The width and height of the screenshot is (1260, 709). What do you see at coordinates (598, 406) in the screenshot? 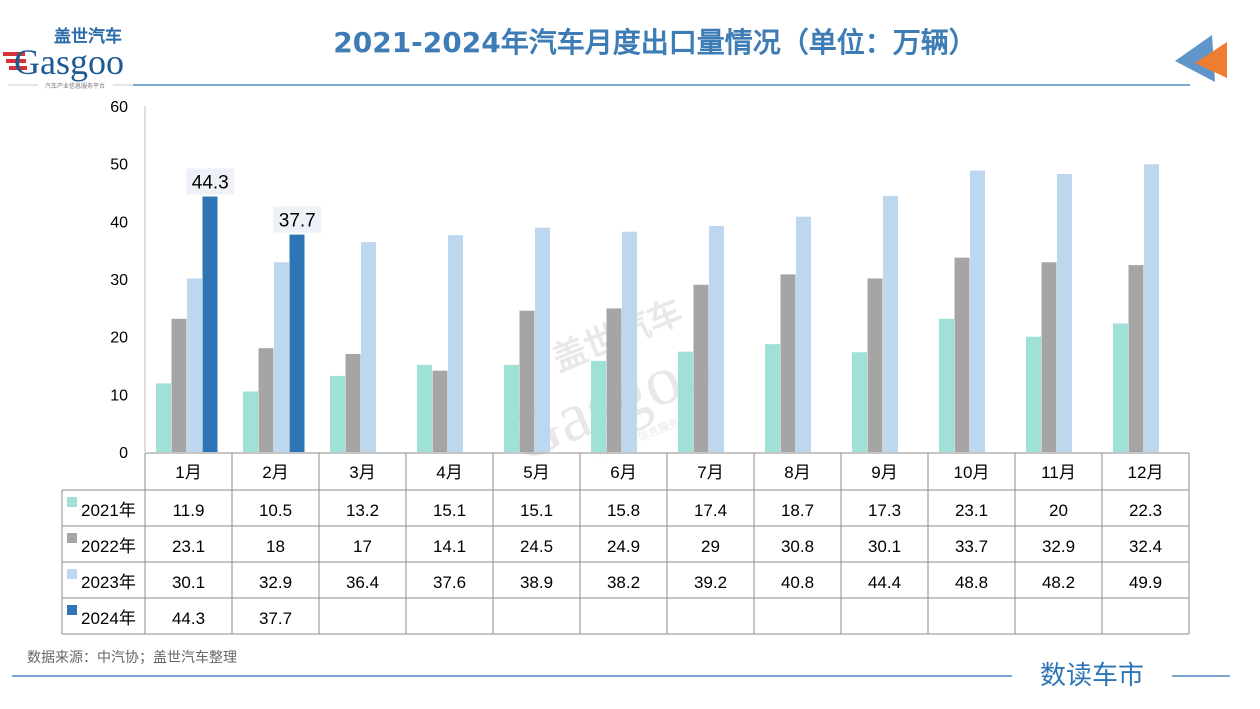
I see `bar-2021年-6月` at bounding box center [598, 406].